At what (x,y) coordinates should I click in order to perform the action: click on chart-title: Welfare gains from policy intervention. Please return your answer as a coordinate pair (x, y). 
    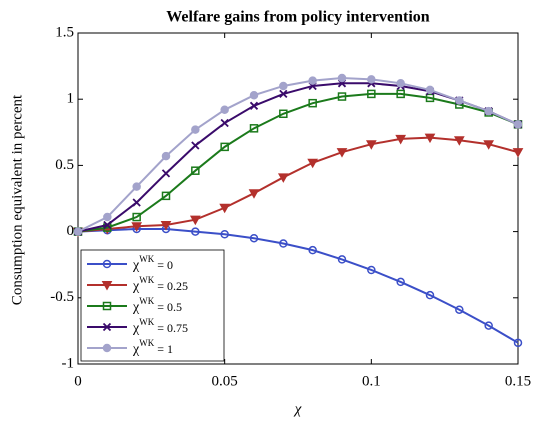
    Looking at the image, I should click on (297, 17).